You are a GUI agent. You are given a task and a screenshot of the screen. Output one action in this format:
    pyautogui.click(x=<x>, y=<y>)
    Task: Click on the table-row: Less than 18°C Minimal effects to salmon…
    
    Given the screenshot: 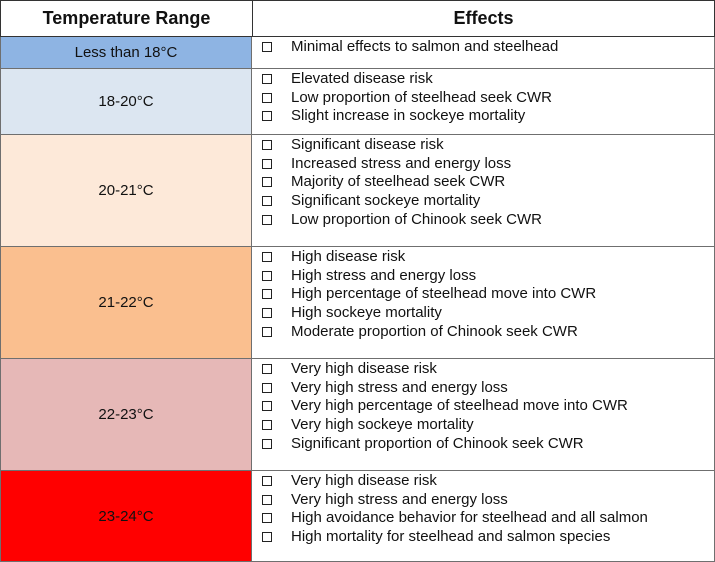 What is the action you would take?
    pyautogui.click(x=357, y=53)
    